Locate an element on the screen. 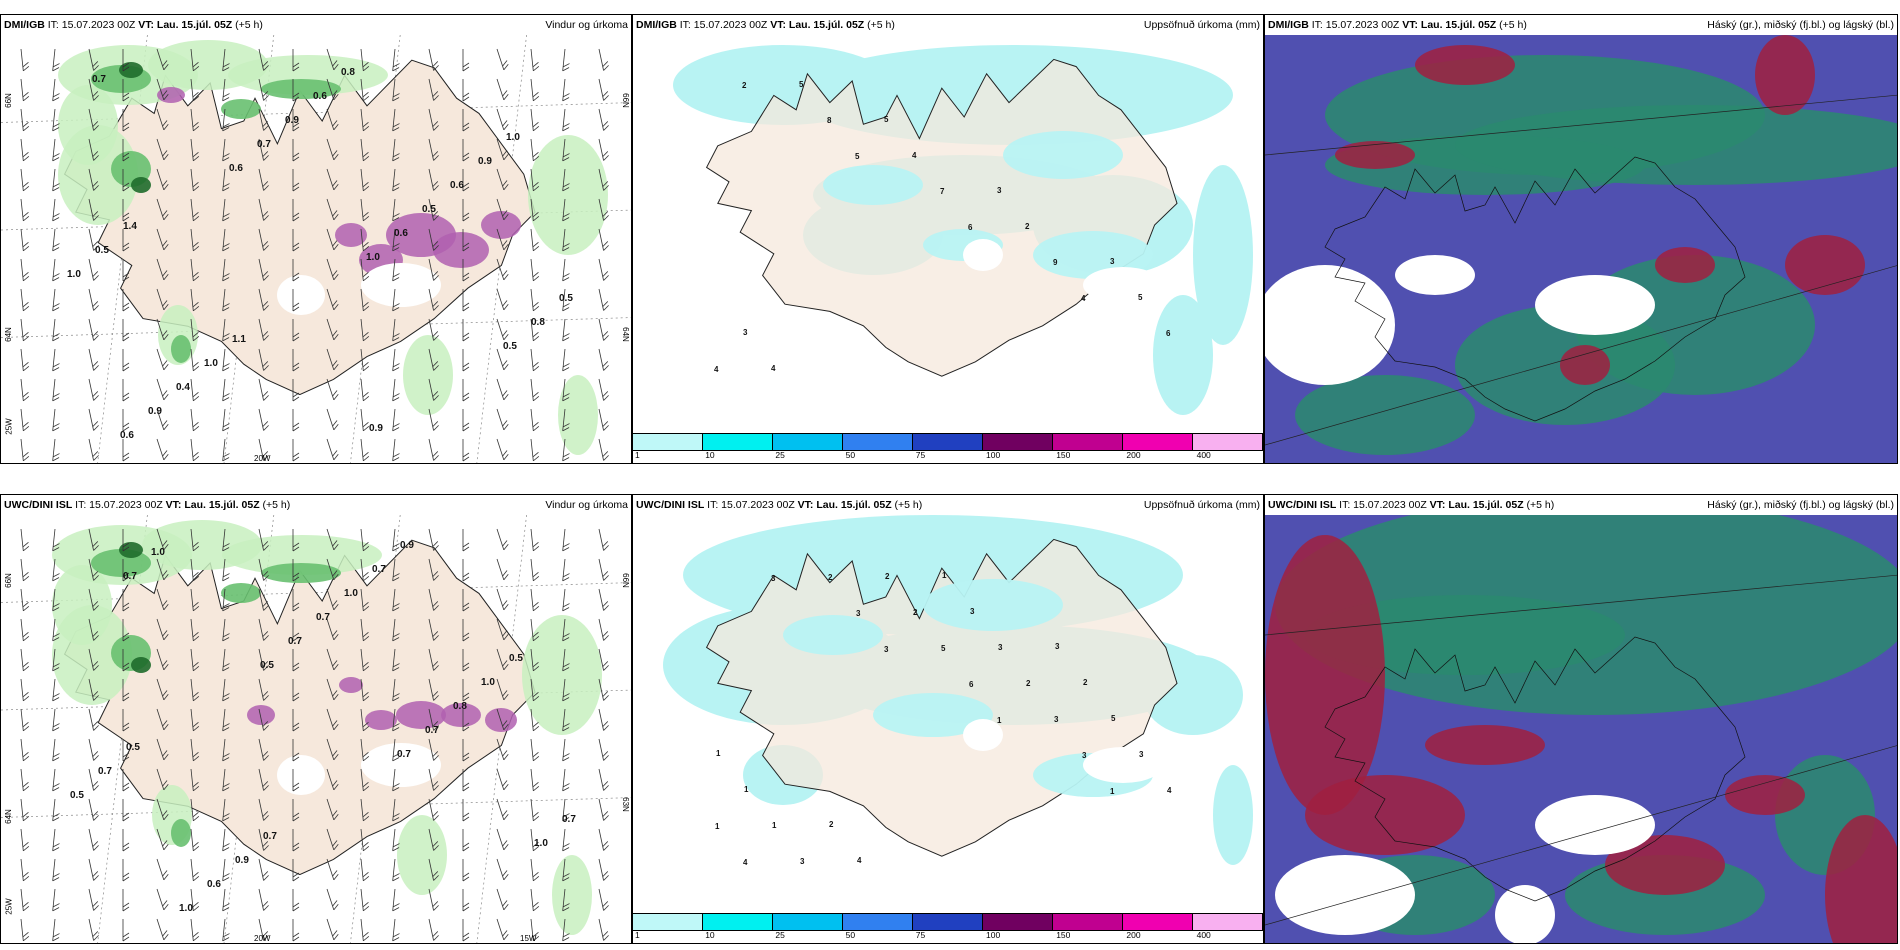 The height and width of the screenshot is (950, 1900). glacier-area is located at coordinates (983, 735).